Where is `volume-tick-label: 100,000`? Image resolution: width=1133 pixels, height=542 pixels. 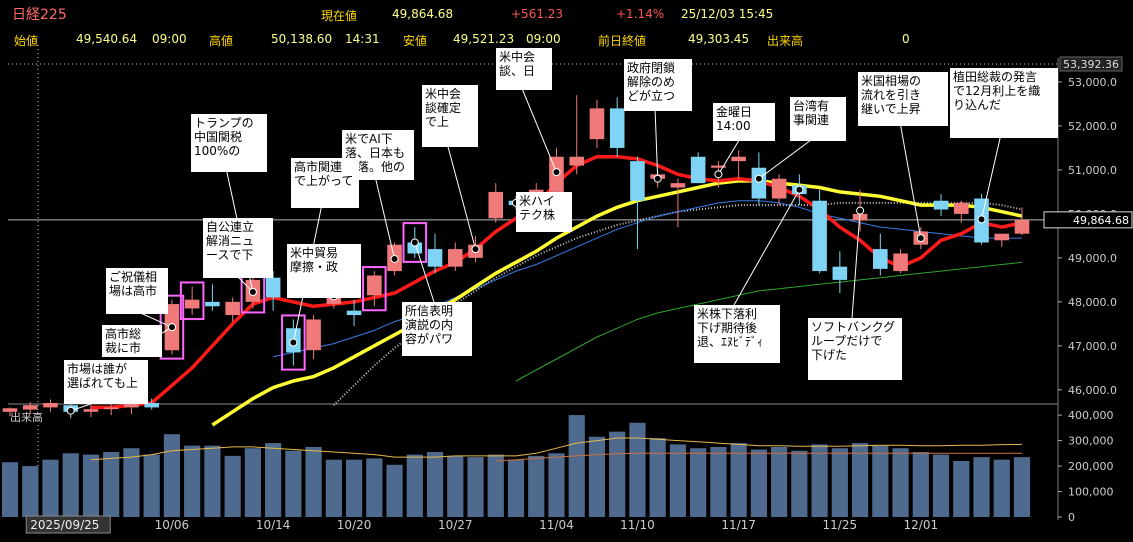
volume-tick-label: 100,000 is located at coordinates (1091, 492).